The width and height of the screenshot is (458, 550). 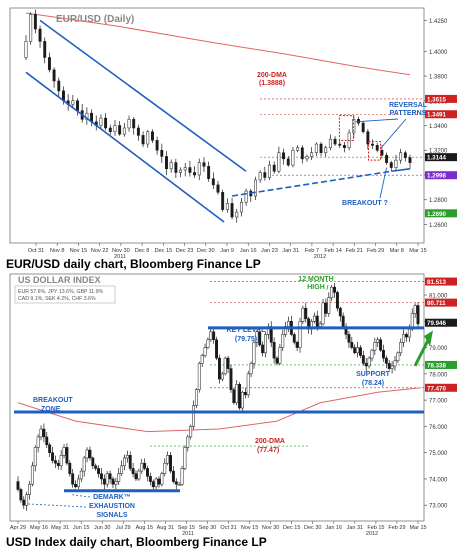 I want to click on x-tick-label: May 31, so click(x=60, y=528).